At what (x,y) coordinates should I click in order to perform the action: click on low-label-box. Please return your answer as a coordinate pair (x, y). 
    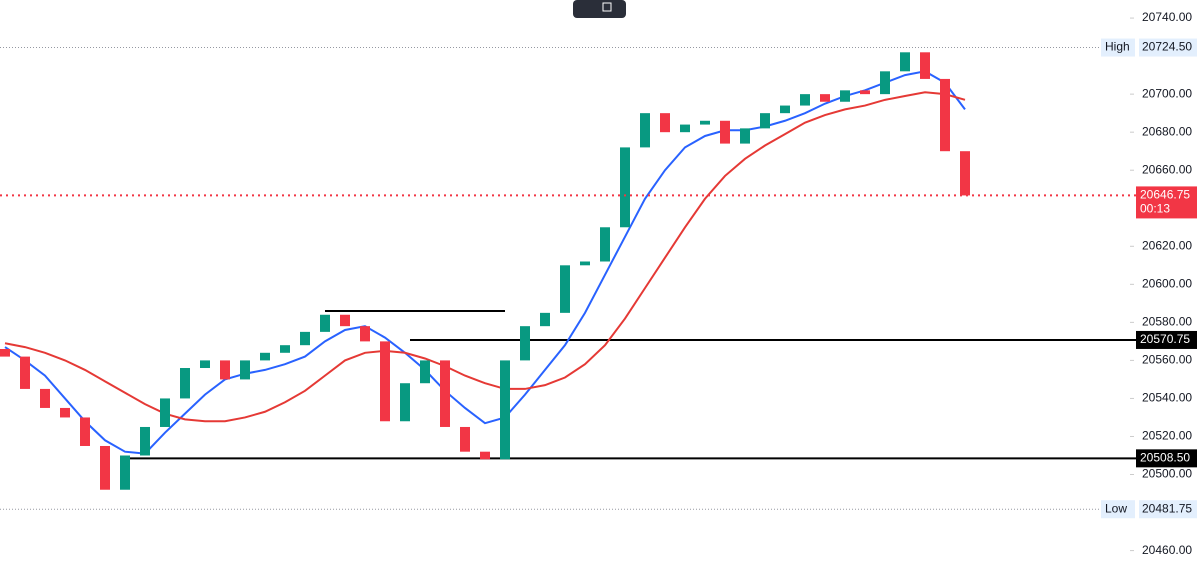
    Looking at the image, I should click on (1168, 509).